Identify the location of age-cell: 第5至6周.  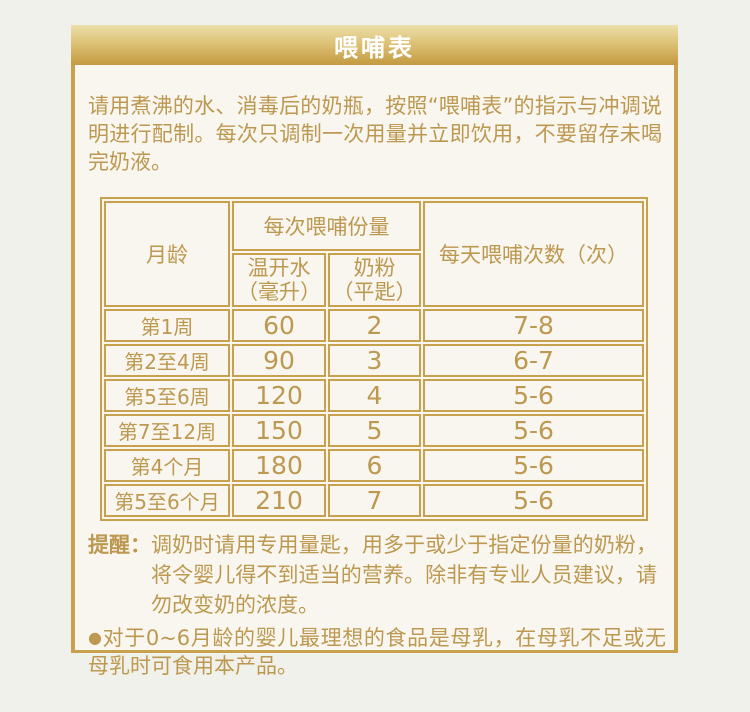
(167, 395).